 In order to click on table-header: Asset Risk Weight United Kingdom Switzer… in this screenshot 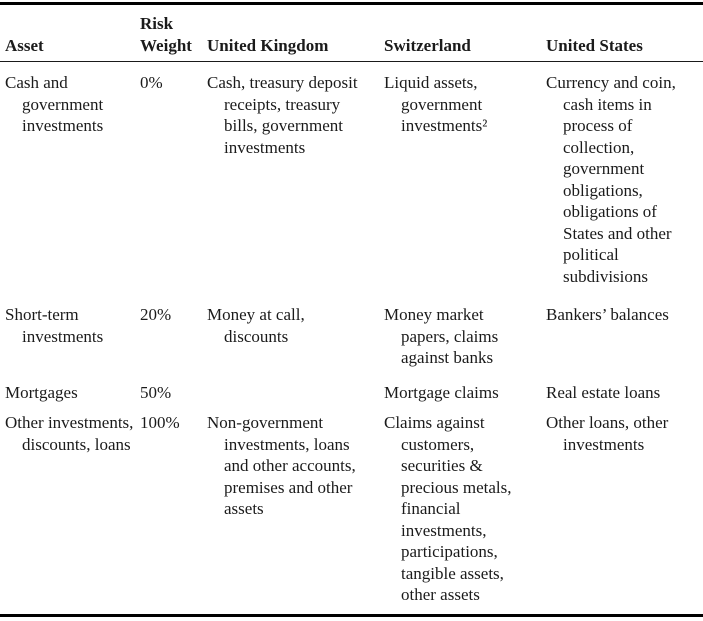, I will do `click(351, 32)`.